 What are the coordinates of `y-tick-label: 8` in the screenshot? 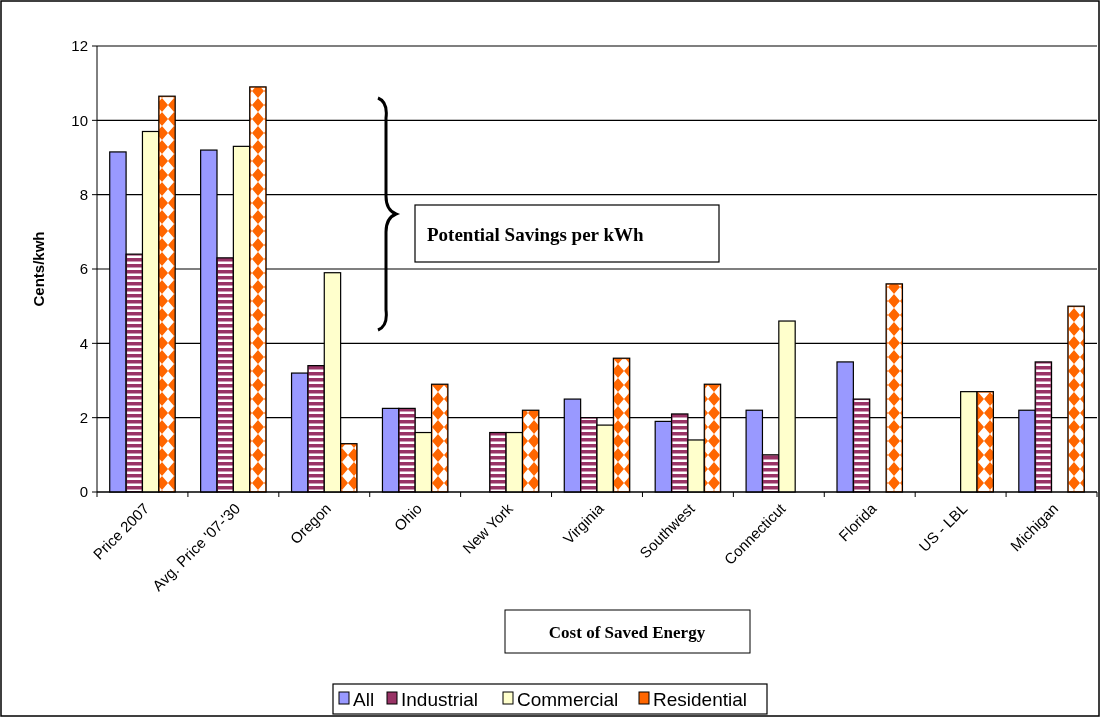 It's located at (83, 194).